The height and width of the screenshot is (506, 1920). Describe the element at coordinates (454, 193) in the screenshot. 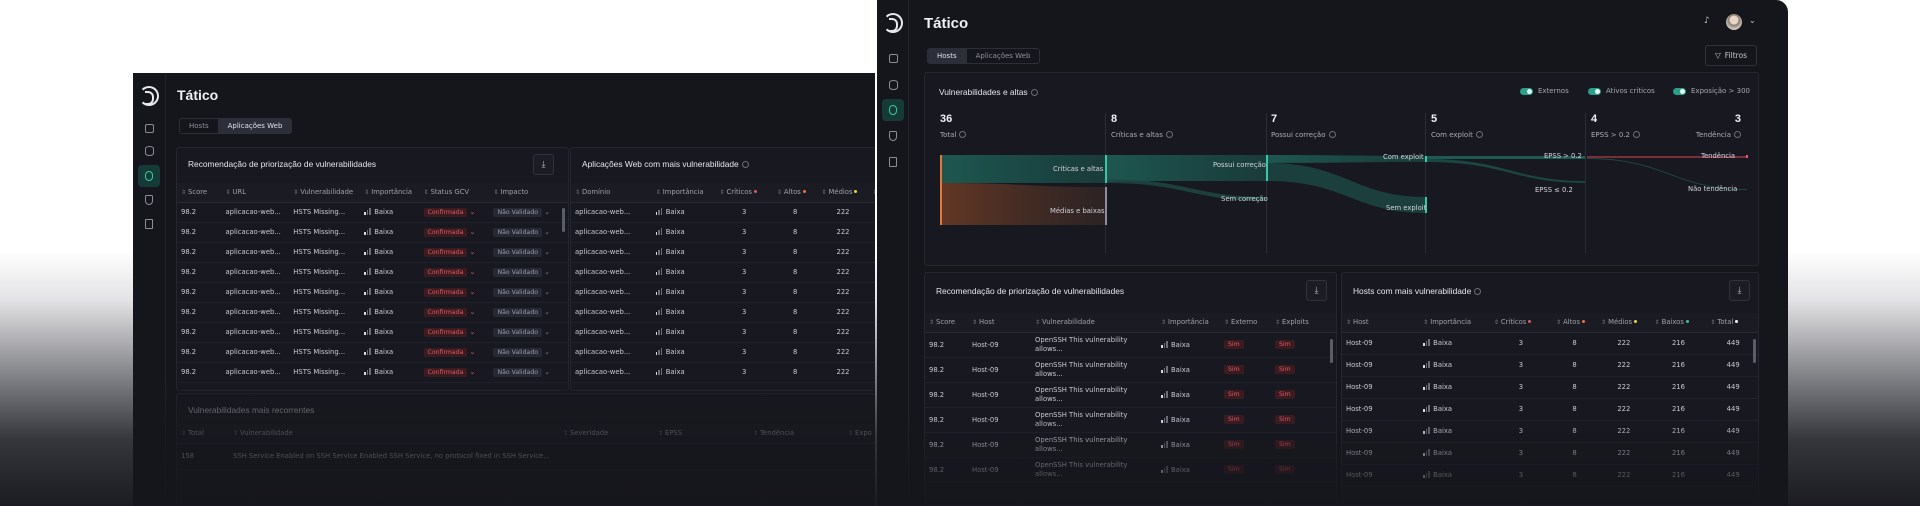

I see `column-header: ⇕ Status GCV` at that location.